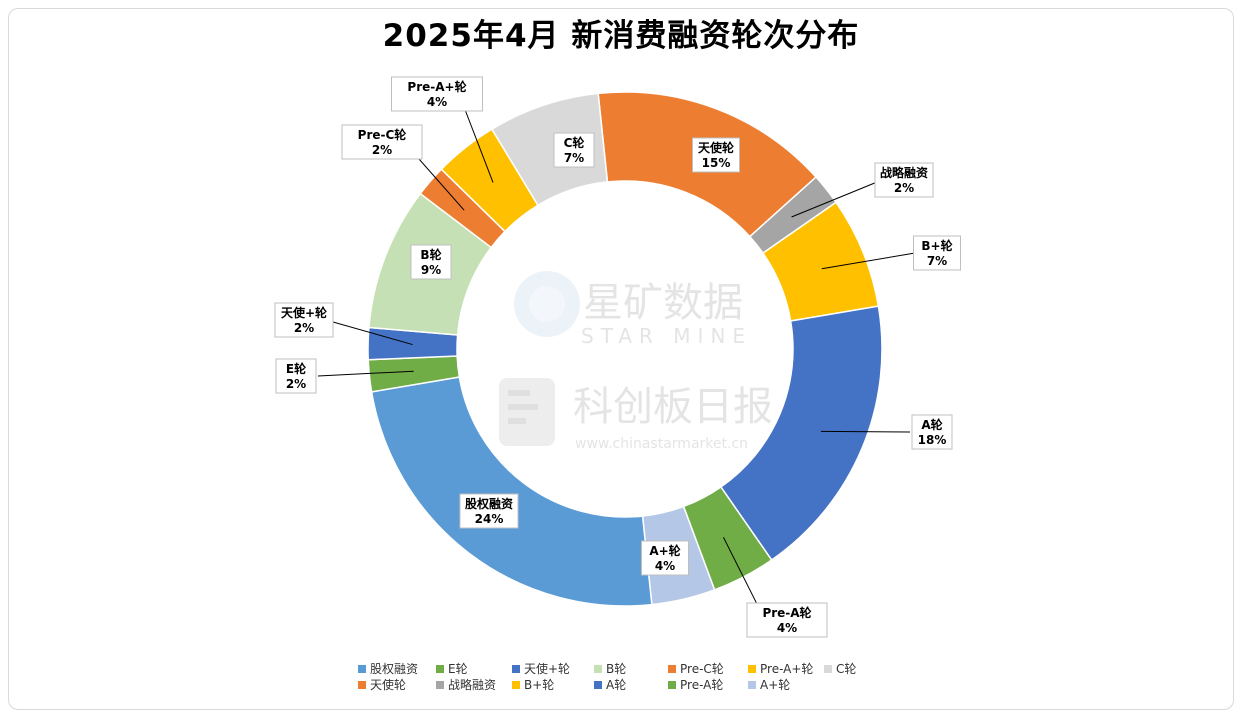 The width and height of the screenshot is (1242, 717). I want to click on data-label-Pre-A+轮: Pre-A+轮4%, so click(437, 94).